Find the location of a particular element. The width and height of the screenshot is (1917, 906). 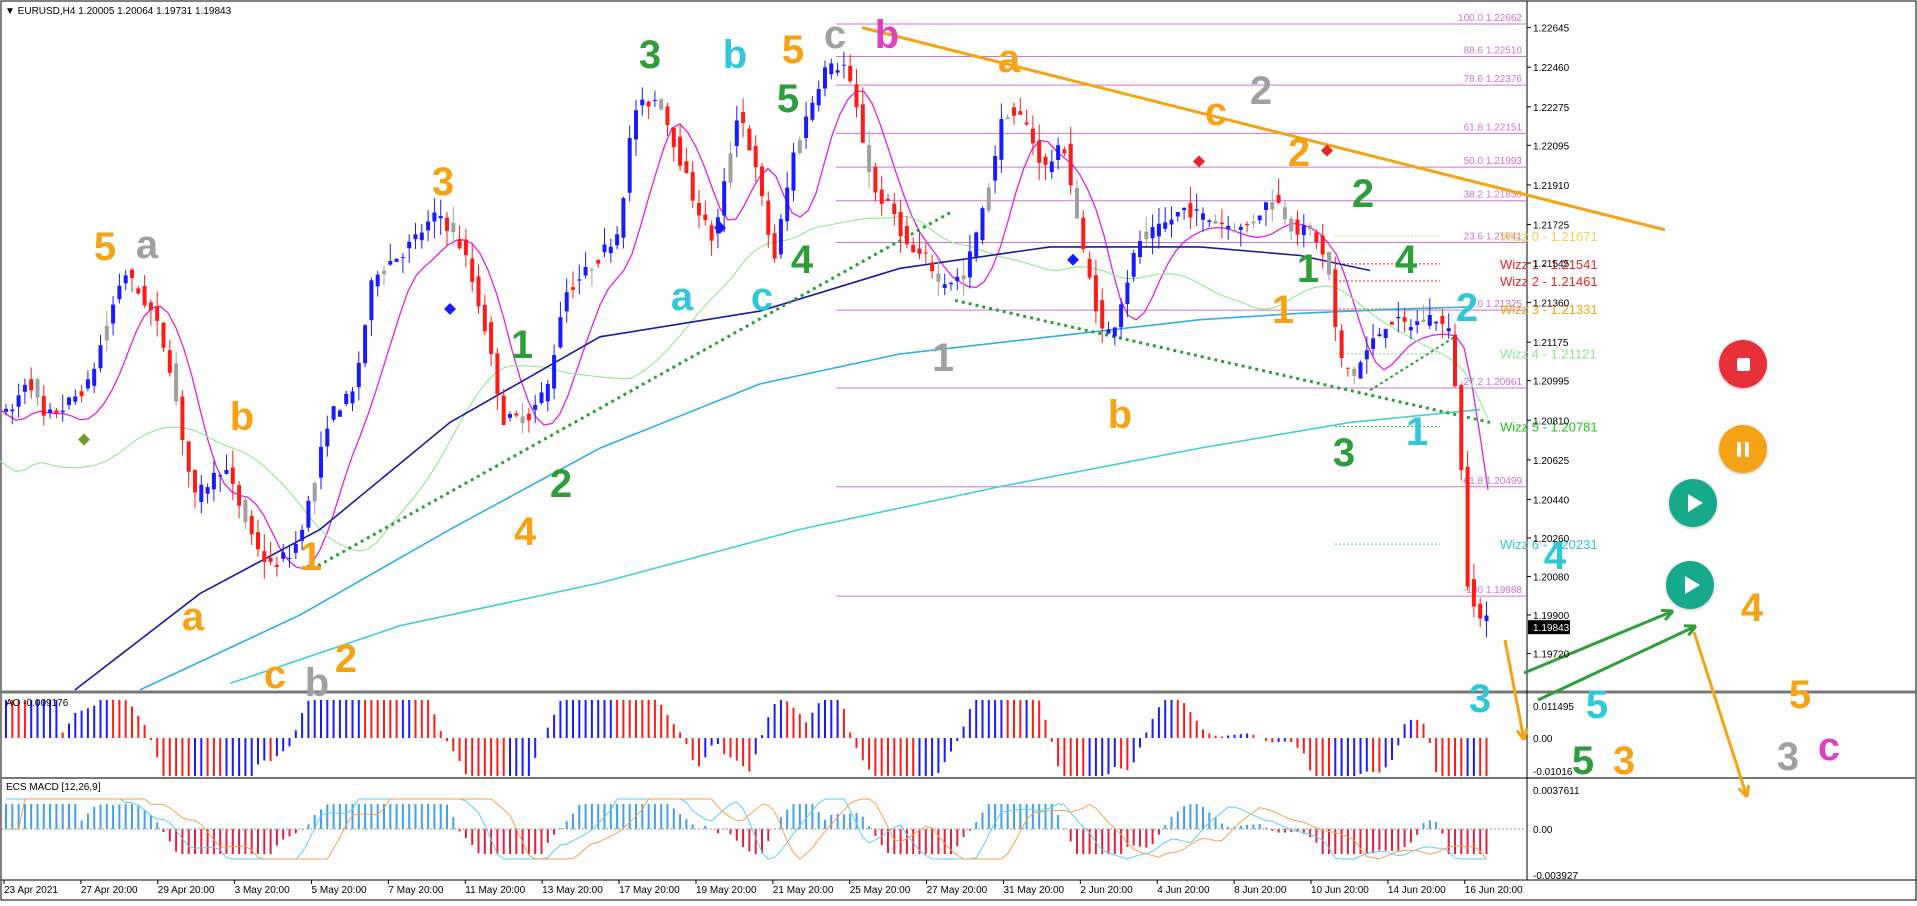

time-axis-label: 23 Apr 2021 is located at coordinates (31, 890).